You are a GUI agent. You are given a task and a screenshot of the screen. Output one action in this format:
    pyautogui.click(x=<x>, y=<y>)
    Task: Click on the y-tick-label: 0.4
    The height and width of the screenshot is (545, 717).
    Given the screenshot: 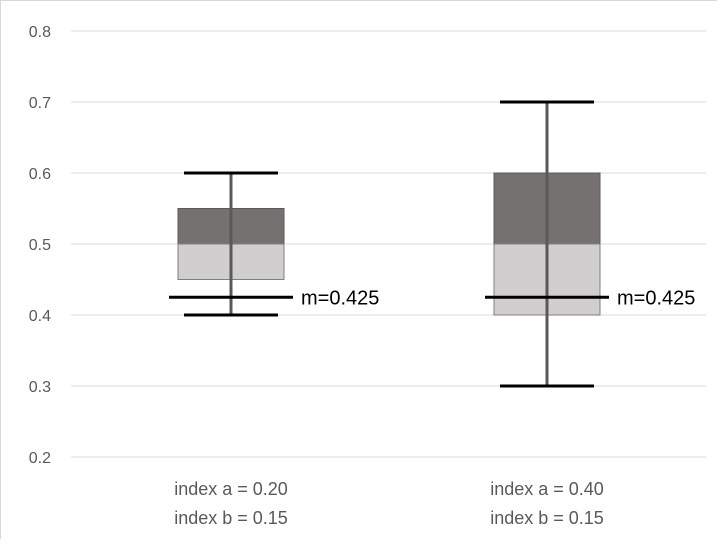 What is the action you would take?
    pyautogui.click(x=40, y=316)
    